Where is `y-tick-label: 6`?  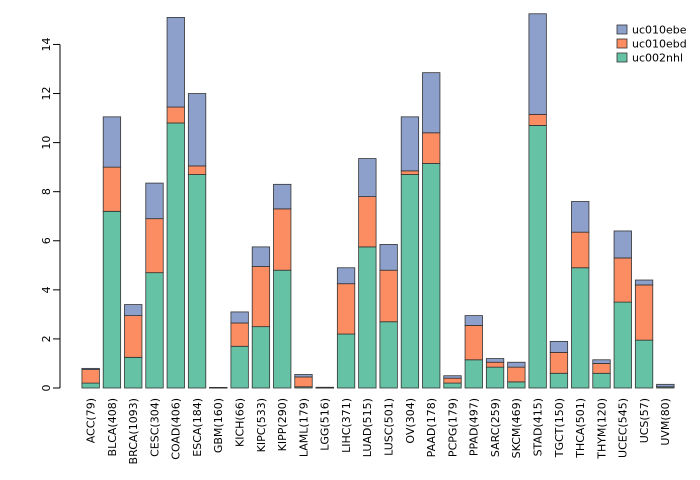 y-tick-label: 6 is located at coordinates (46, 240).